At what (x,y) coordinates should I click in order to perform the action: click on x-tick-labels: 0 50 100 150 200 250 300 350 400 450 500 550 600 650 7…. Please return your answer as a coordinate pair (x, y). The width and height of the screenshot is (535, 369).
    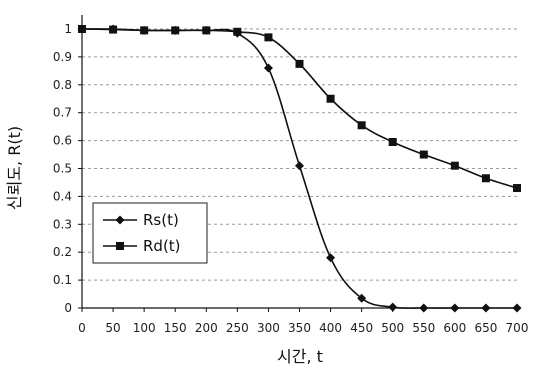
    Looking at the image, I should click on (303, 328).